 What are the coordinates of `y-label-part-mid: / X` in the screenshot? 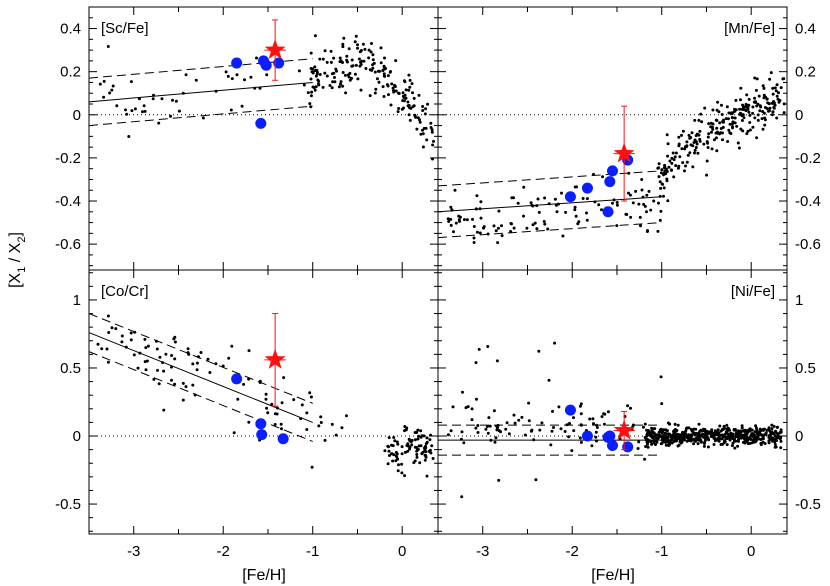 It's located at (15, 254).